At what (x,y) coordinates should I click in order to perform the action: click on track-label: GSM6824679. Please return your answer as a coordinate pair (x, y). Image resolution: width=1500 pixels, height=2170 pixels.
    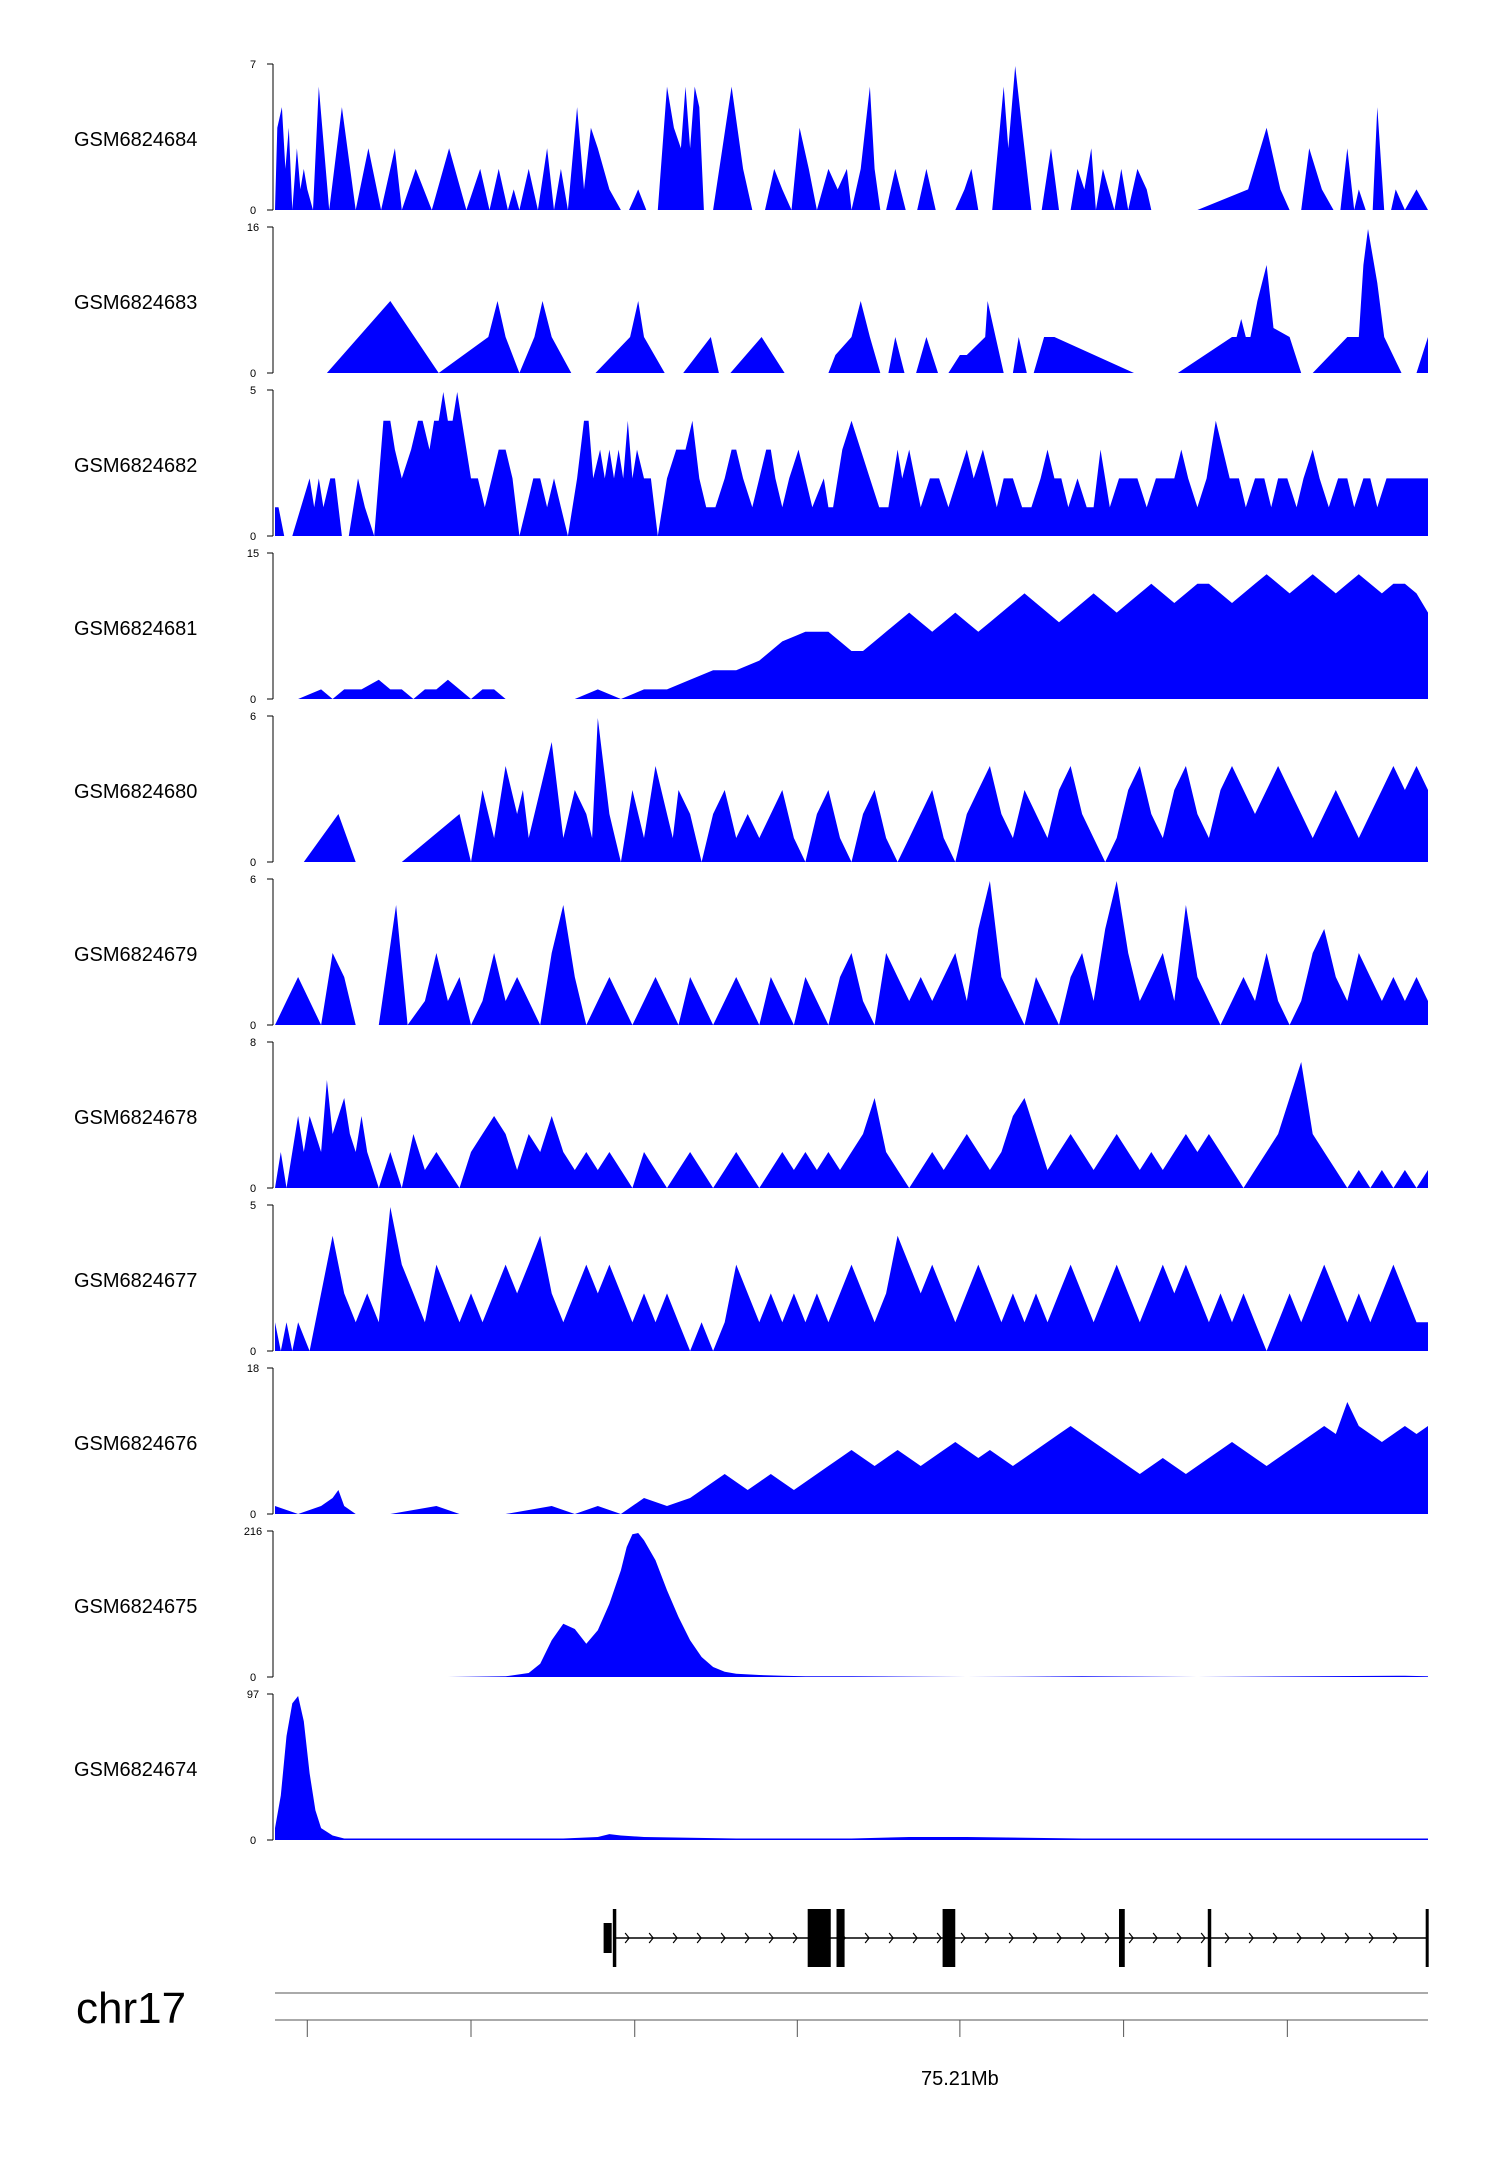
    Looking at the image, I should click on (135, 955).